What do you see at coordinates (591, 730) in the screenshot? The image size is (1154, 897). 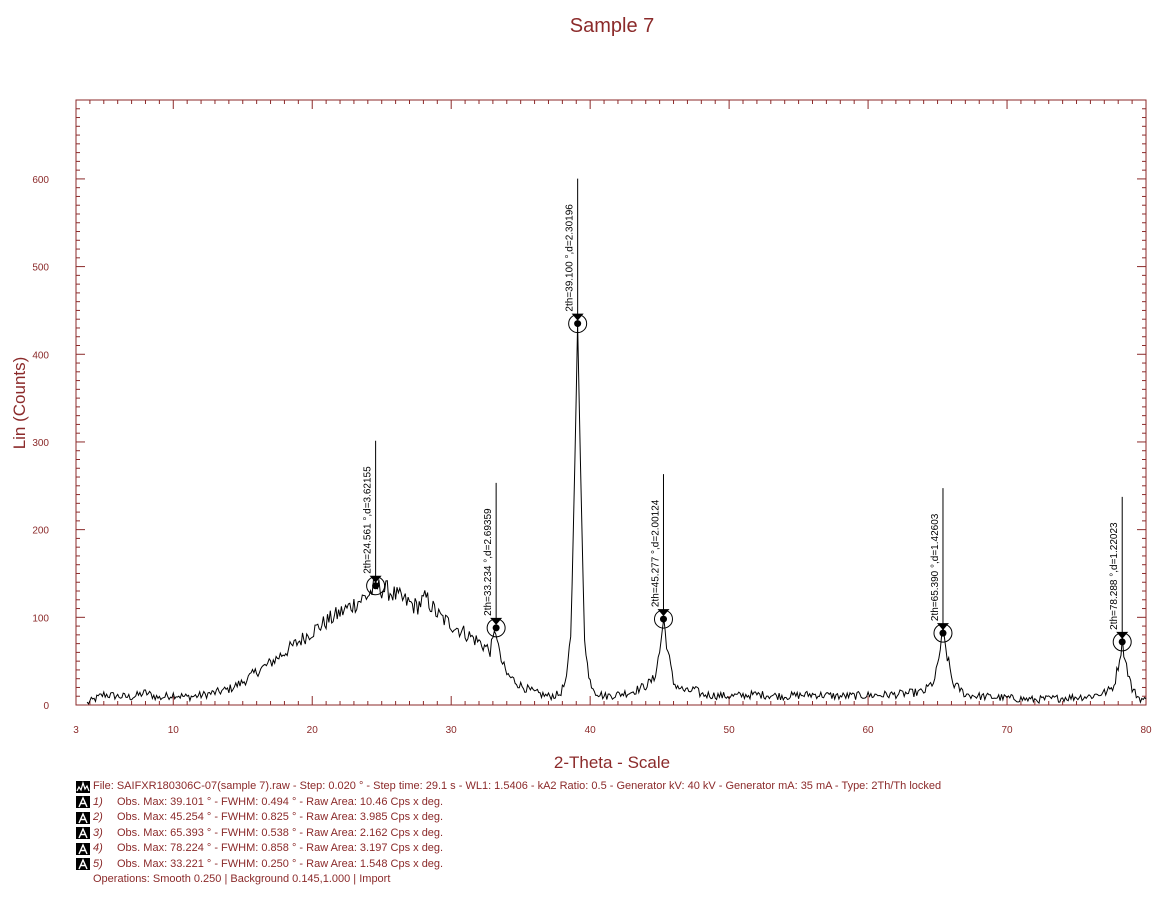 I see `x-tick-label: 40` at bounding box center [591, 730].